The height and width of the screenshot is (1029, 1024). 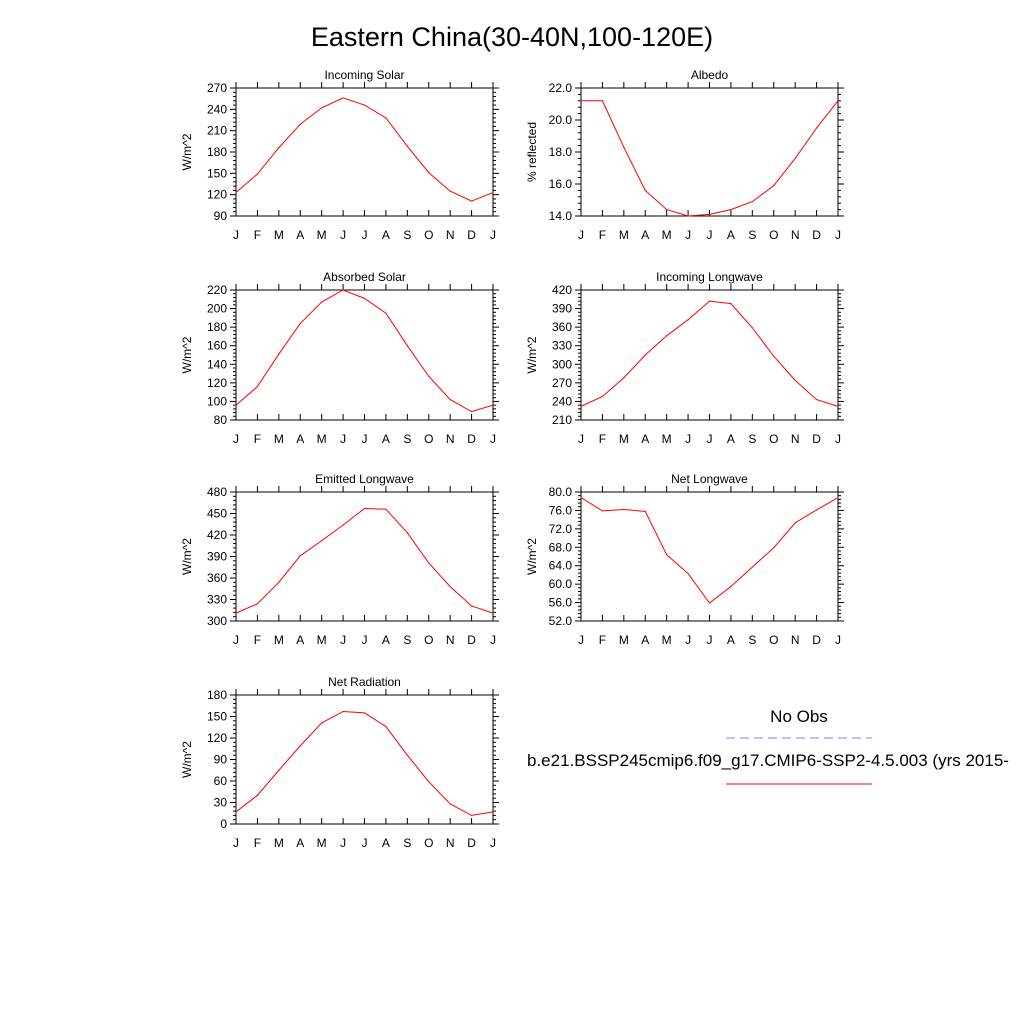 I want to click on panel-title: Absorbed Solar, so click(x=364, y=277).